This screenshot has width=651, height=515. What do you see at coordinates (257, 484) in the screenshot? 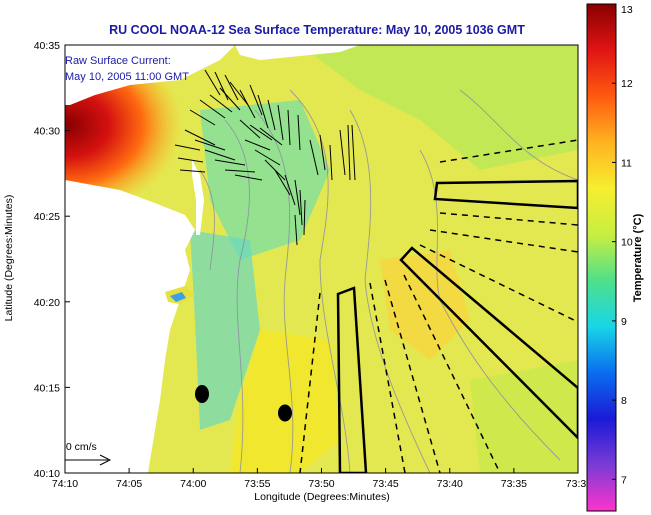
I see `x-tick-label: 73:55` at bounding box center [257, 484].